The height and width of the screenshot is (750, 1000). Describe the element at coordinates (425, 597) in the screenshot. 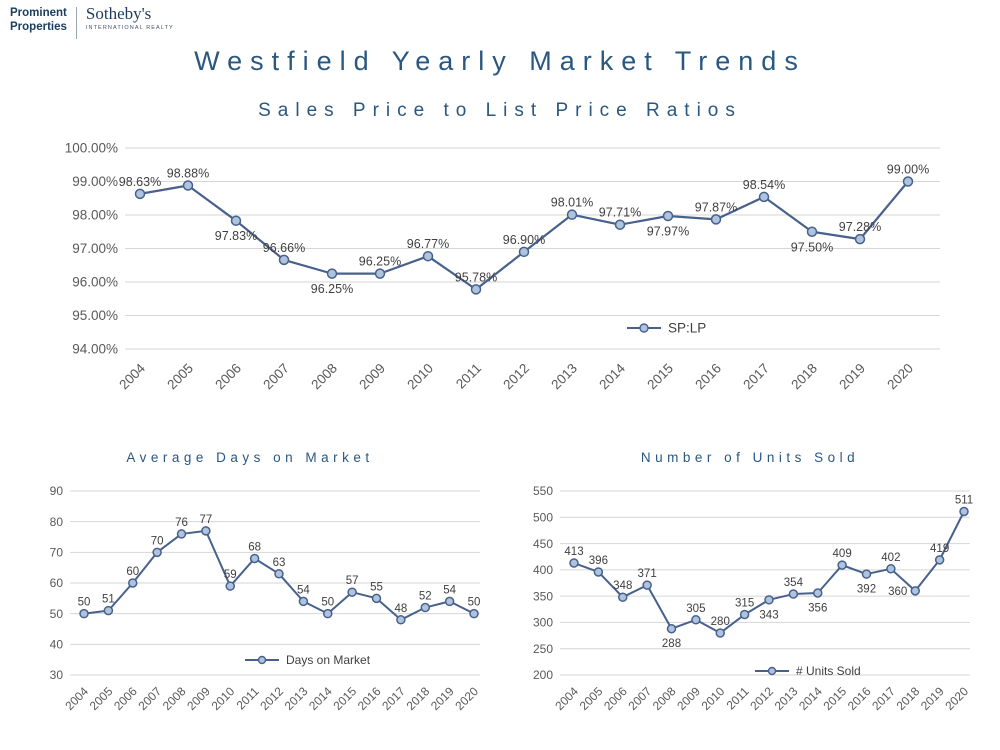

I see `data-label: 52` at that location.